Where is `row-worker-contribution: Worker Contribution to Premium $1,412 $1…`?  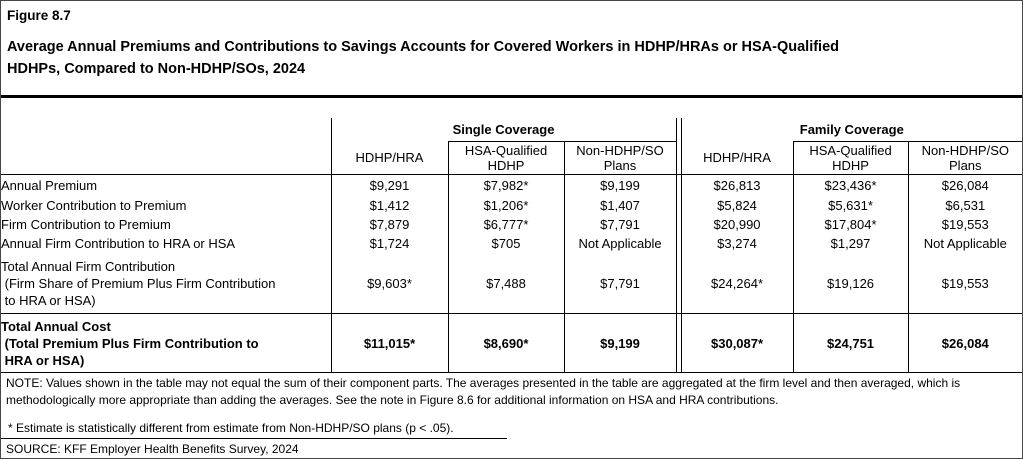
row-worker-contribution: Worker Contribution to Premium $1,412 $1… is located at coordinates (511, 205).